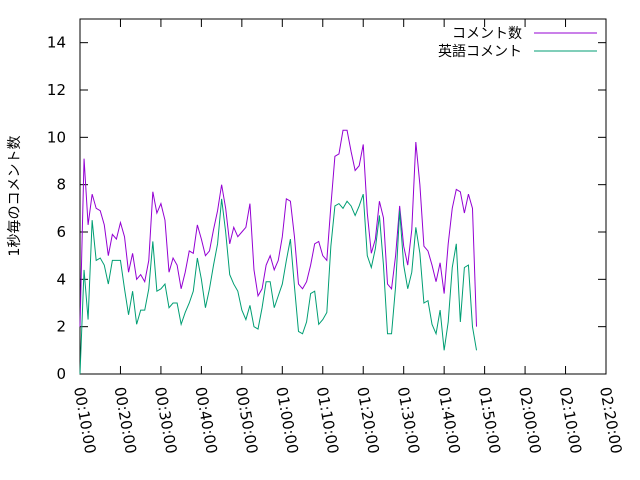  What do you see at coordinates (327, 420) in the screenshot?
I see `x-tick-label: 01:10:00` at bounding box center [327, 420].